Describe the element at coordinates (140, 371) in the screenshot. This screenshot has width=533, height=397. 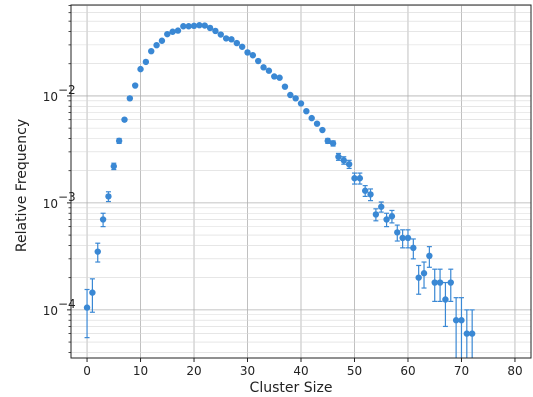
I see `x-tick-label: 10` at that location.